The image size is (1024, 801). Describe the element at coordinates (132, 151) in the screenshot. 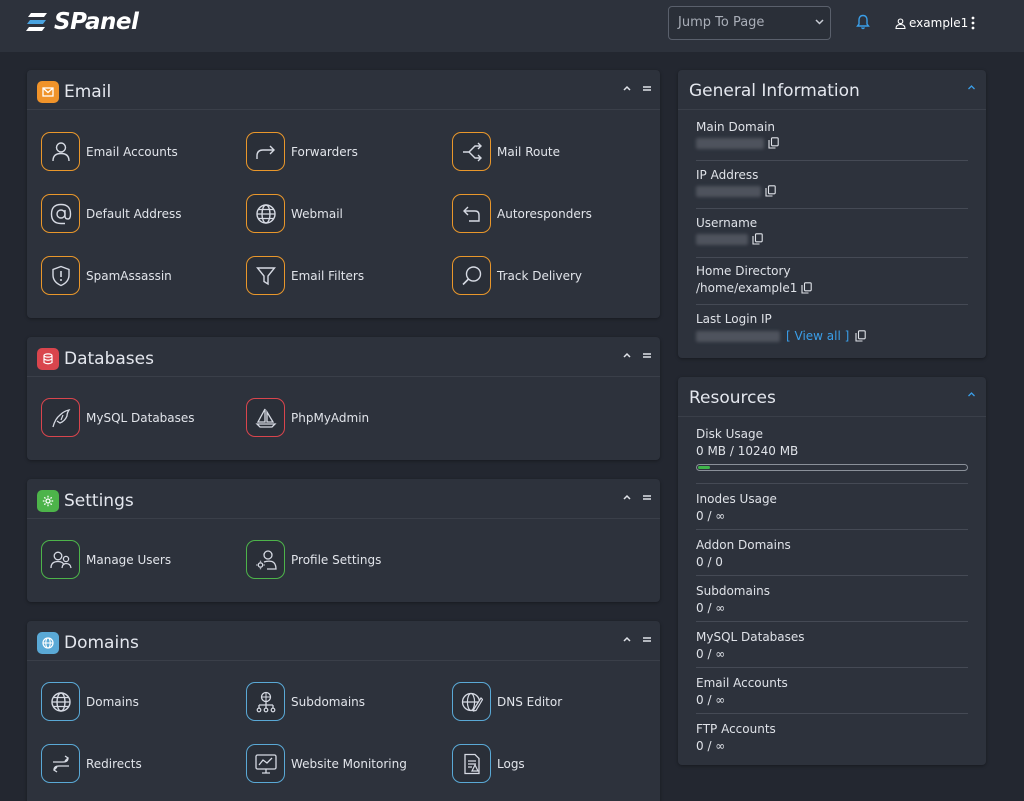

I see `tile-label: Email Accounts` at that location.